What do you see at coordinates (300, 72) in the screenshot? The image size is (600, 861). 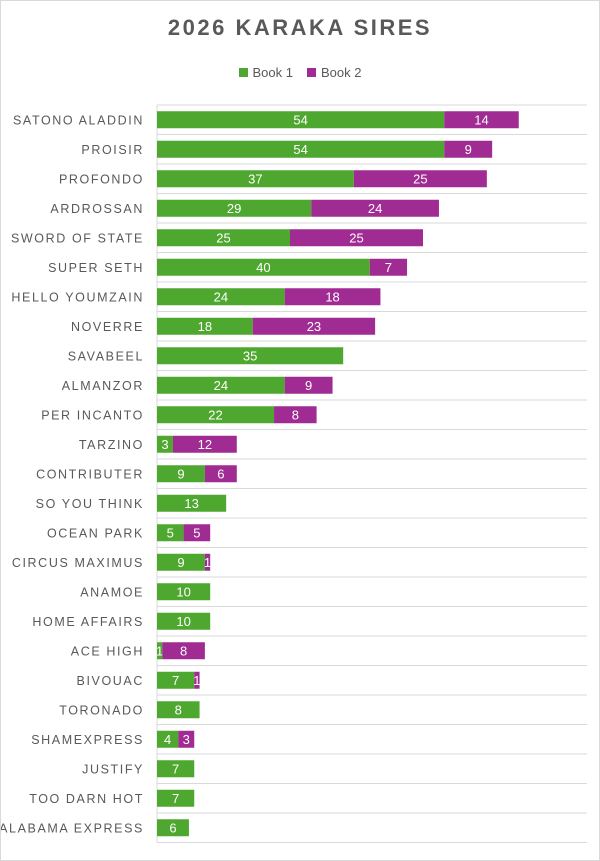 I see `chart-legend: Book 1 Book 2` at bounding box center [300, 72].